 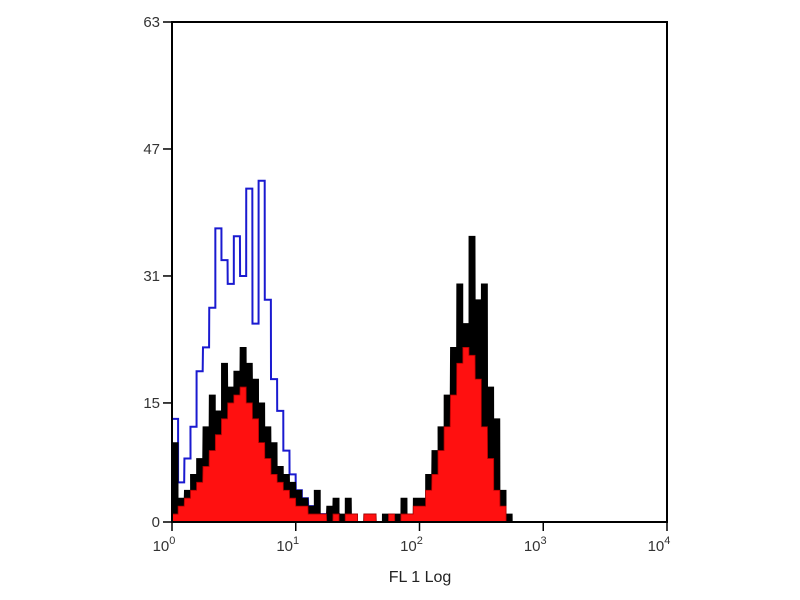 I want to click on y-tick-label: 0, so click(x=156, y=522).